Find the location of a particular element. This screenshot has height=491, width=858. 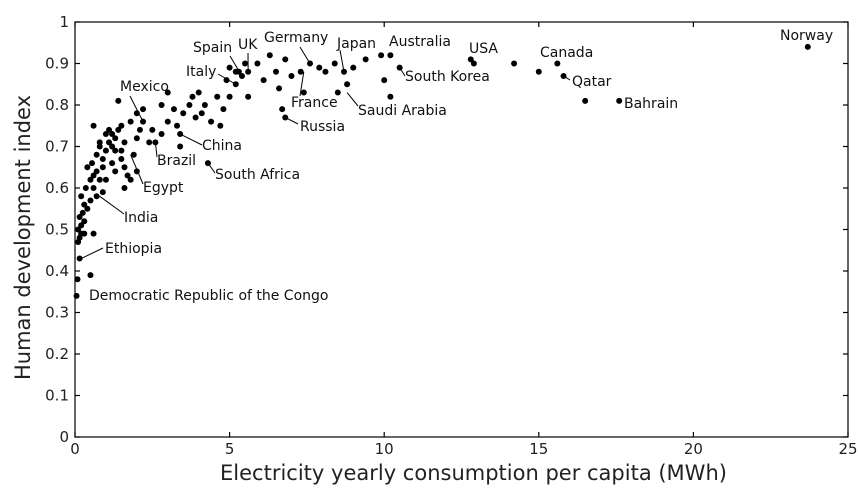

annotation: Norway is located at coordinates (806, 36).